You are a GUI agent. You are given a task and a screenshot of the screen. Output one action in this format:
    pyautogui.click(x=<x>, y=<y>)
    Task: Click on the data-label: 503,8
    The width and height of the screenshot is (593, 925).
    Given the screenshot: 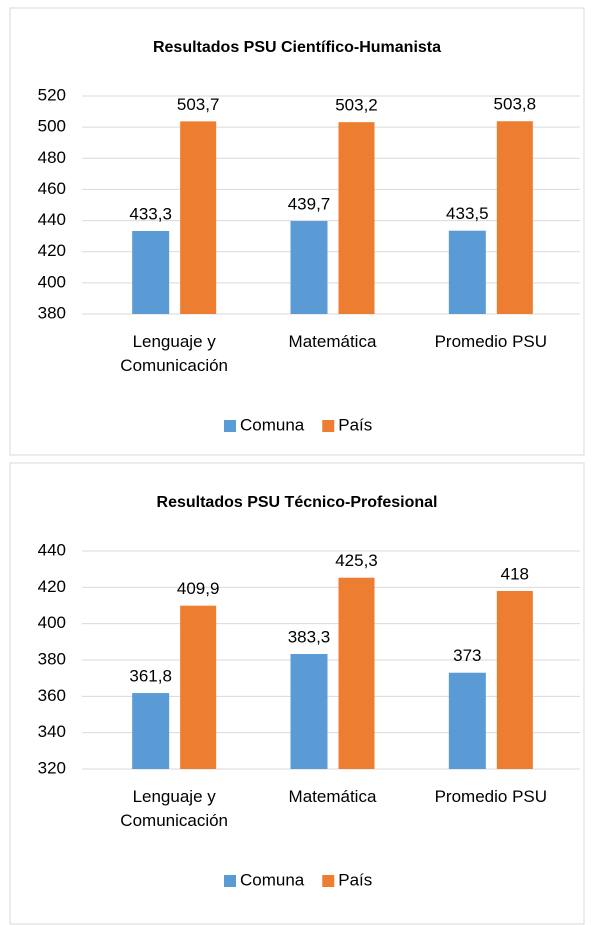 What is the action you would take?
    pyautogui.click(x=515, y=104)
    